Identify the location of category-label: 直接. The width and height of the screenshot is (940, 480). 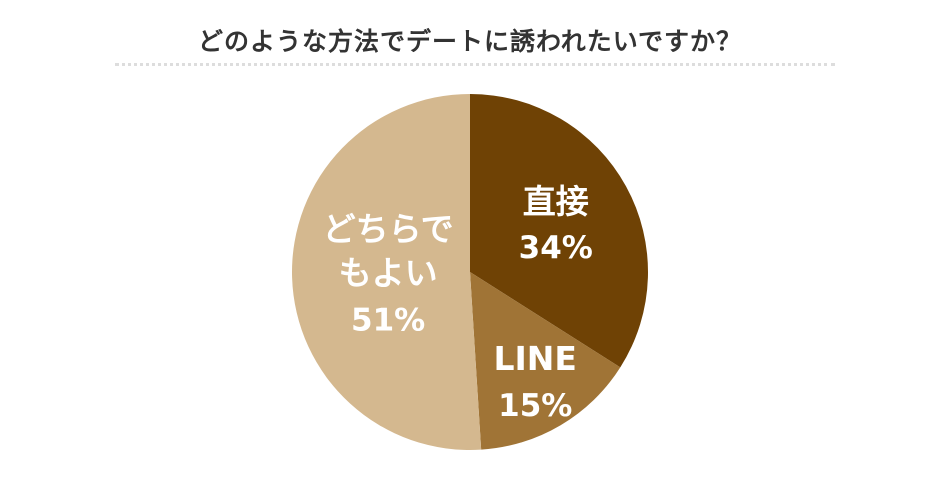
(555, 201).